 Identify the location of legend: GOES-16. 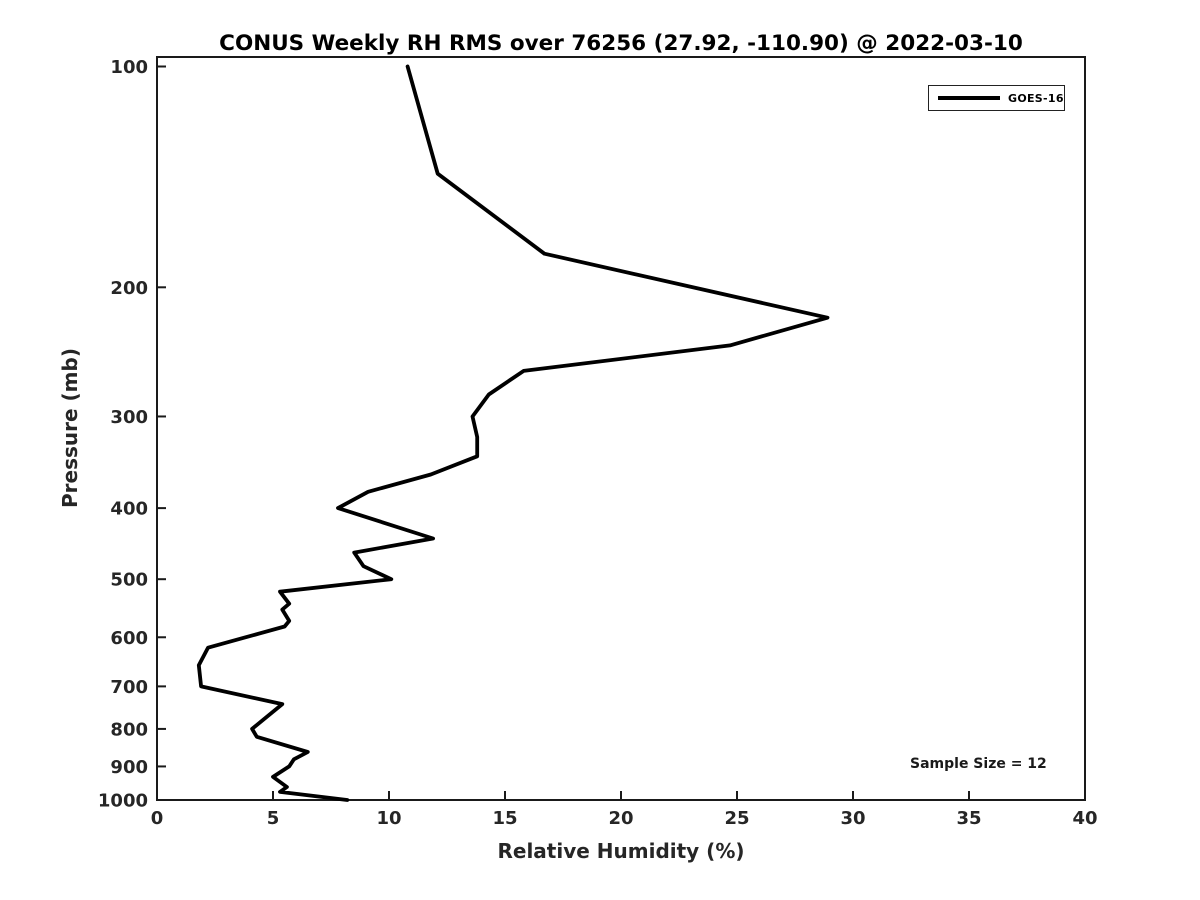
(996, 98).